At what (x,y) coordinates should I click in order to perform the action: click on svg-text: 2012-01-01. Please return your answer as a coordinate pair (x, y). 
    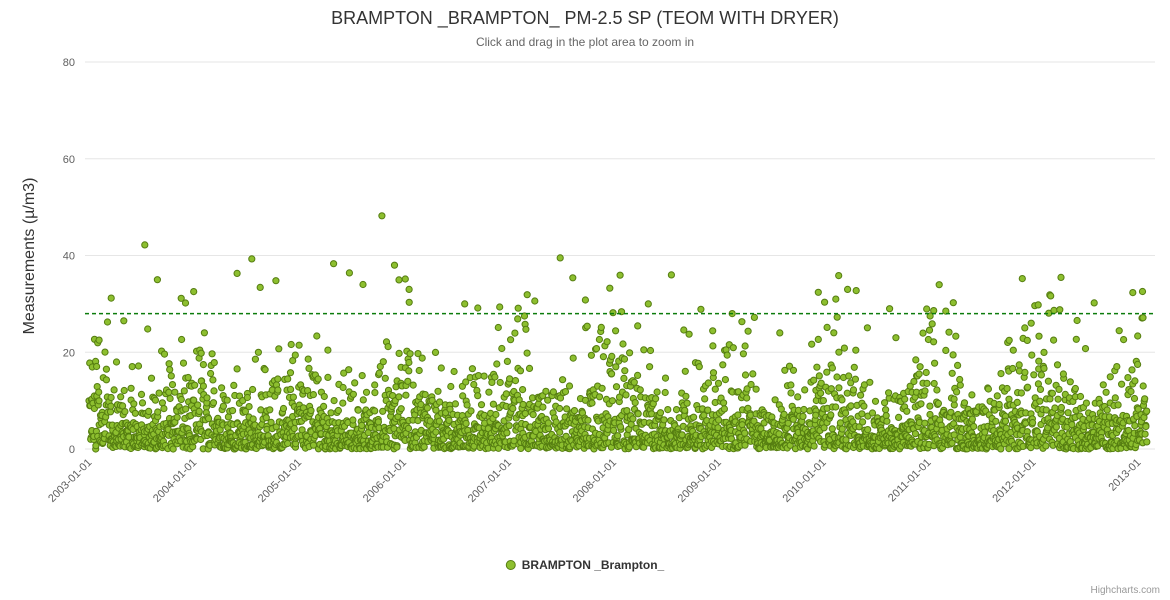
    Looking at the image, I should click on (1014, 481).